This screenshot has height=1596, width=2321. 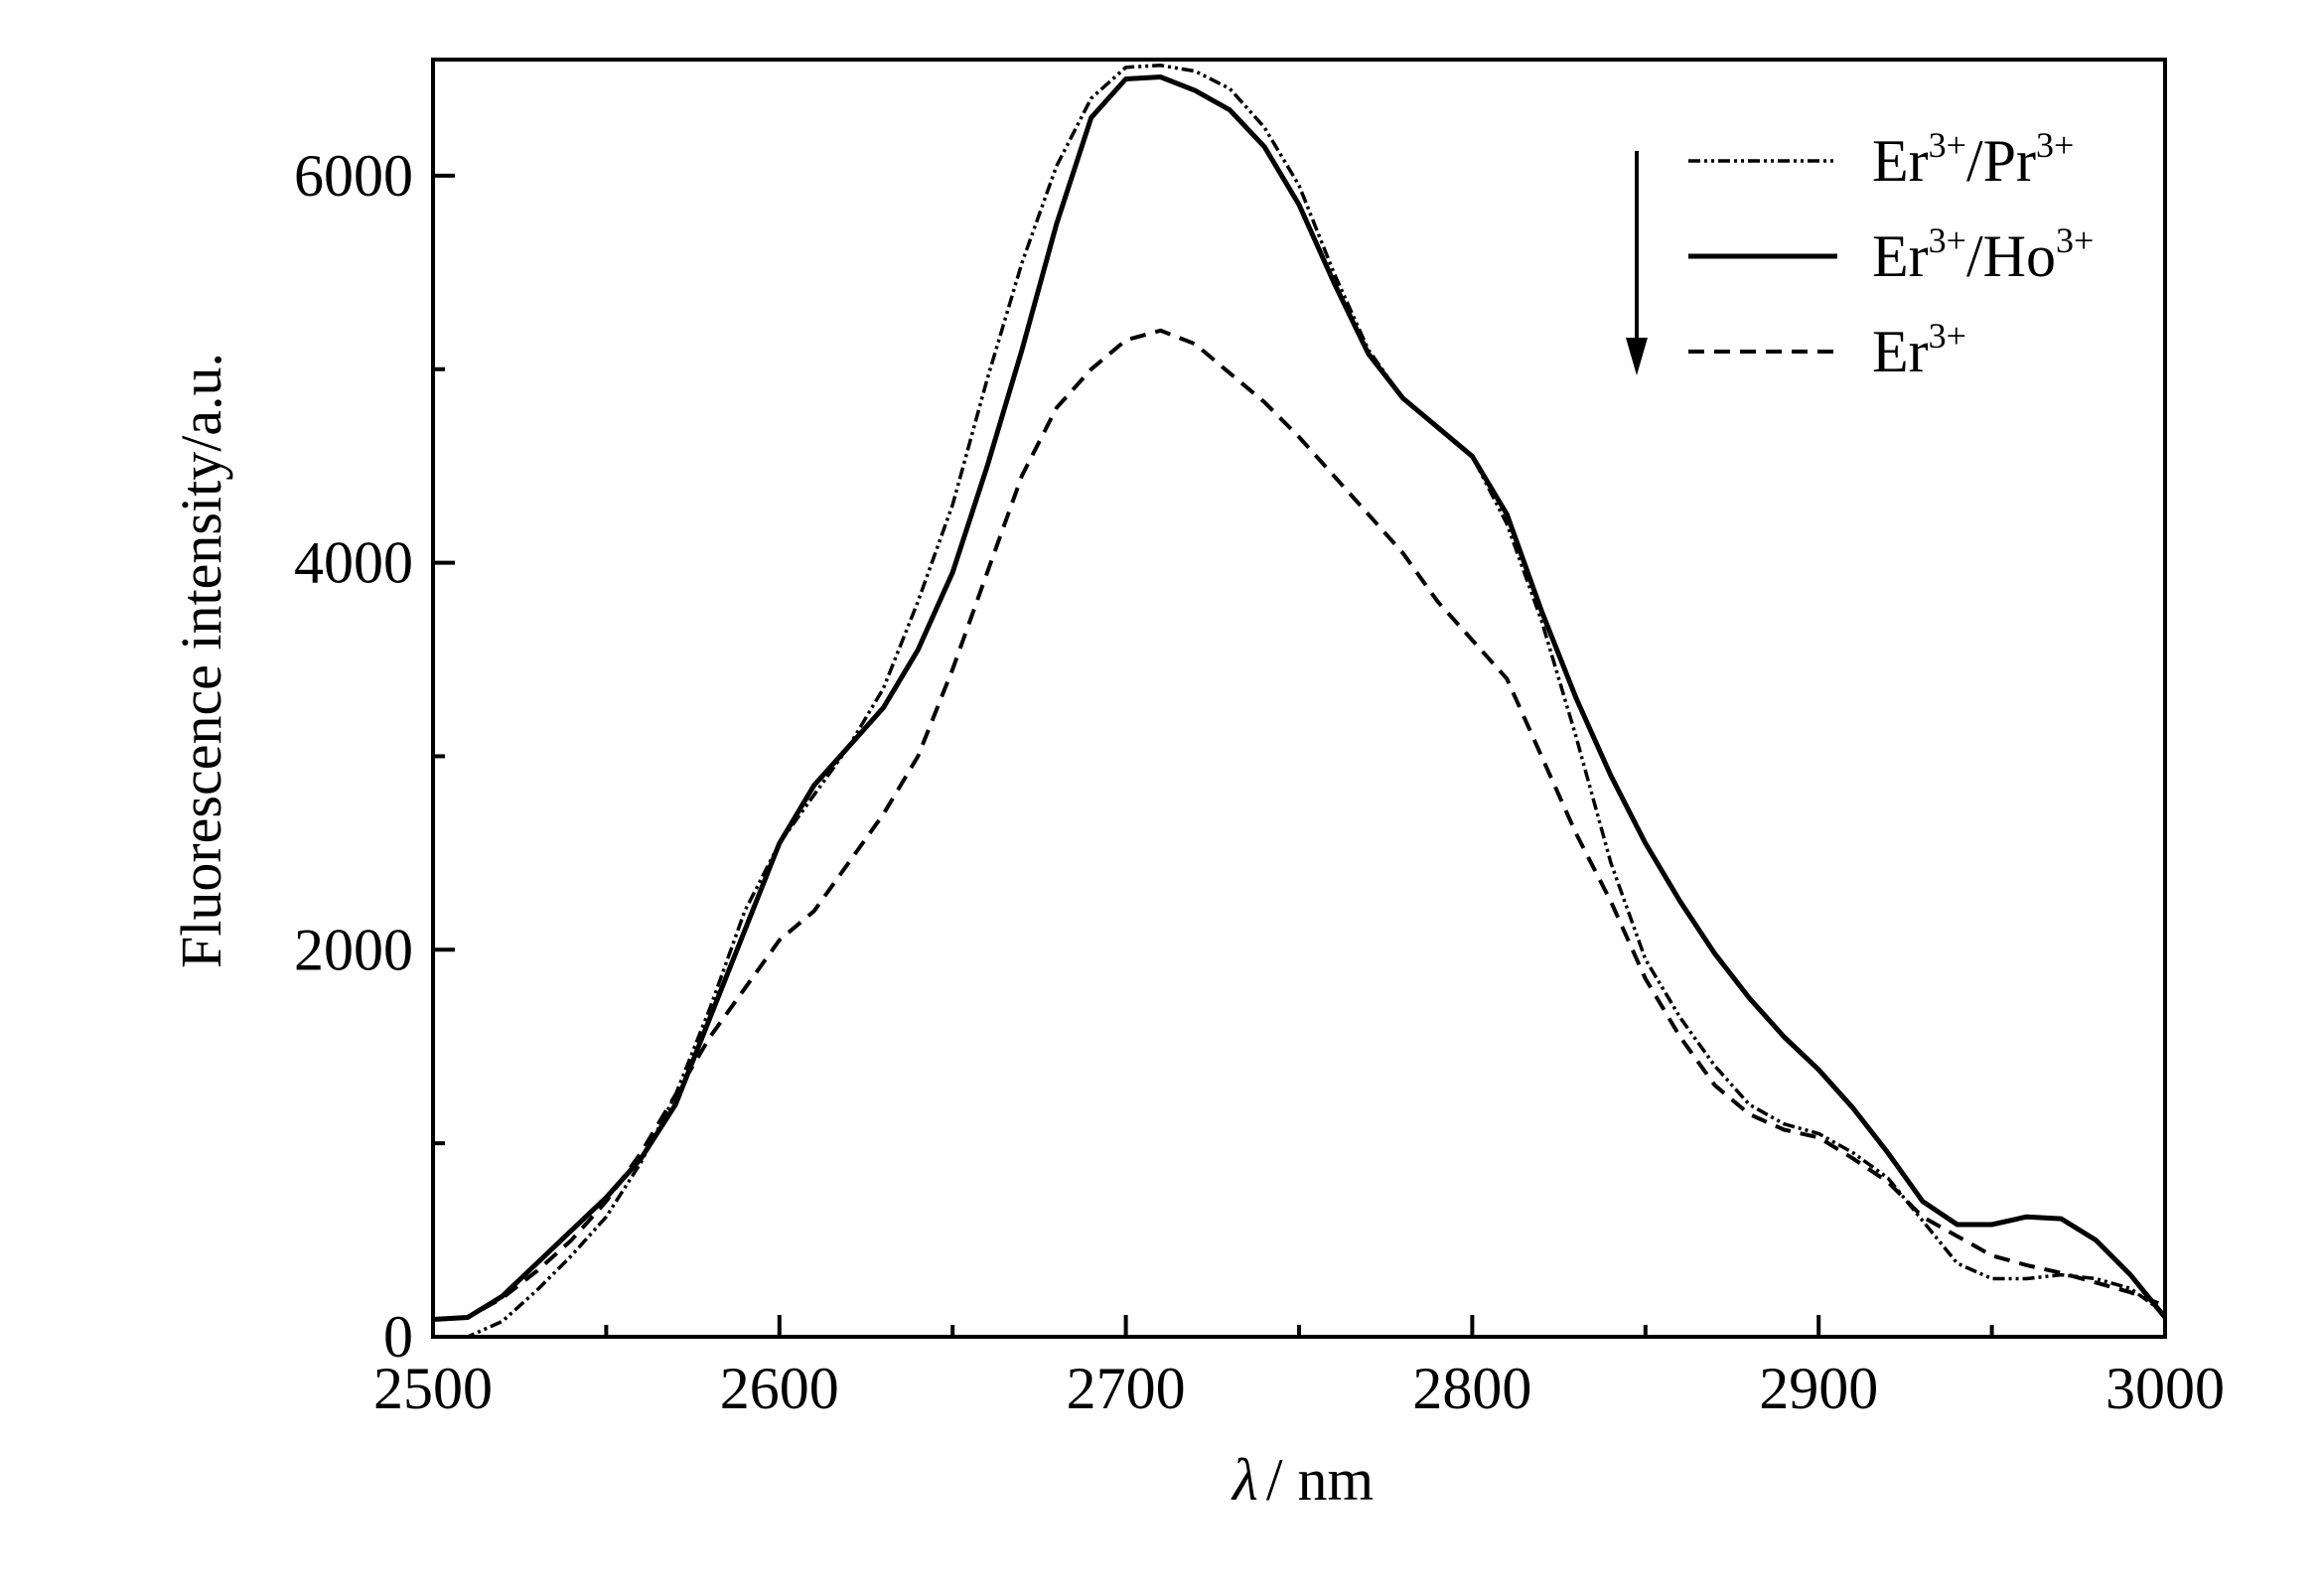 I want to click on legend: Er3+/Pr3+ Er3+/Ho3+ Er3+, so click(x=1860, y=254).